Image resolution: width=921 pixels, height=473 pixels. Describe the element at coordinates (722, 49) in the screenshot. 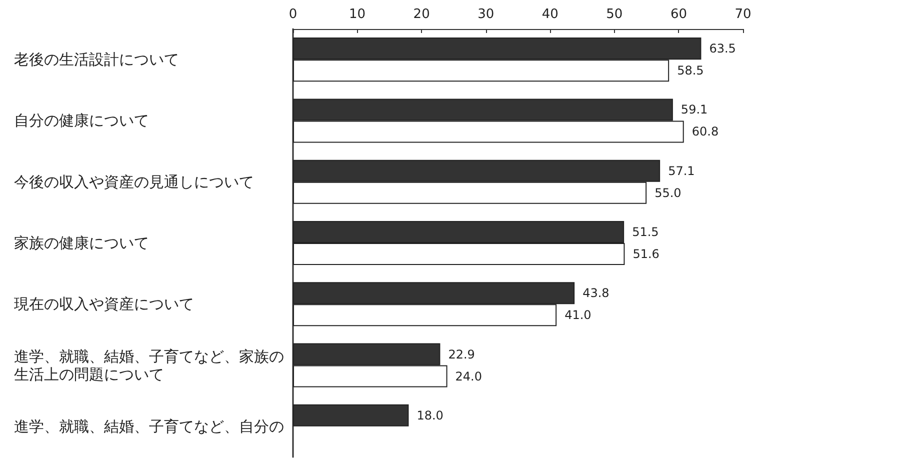

I see `data-label: 63.5` at that location.